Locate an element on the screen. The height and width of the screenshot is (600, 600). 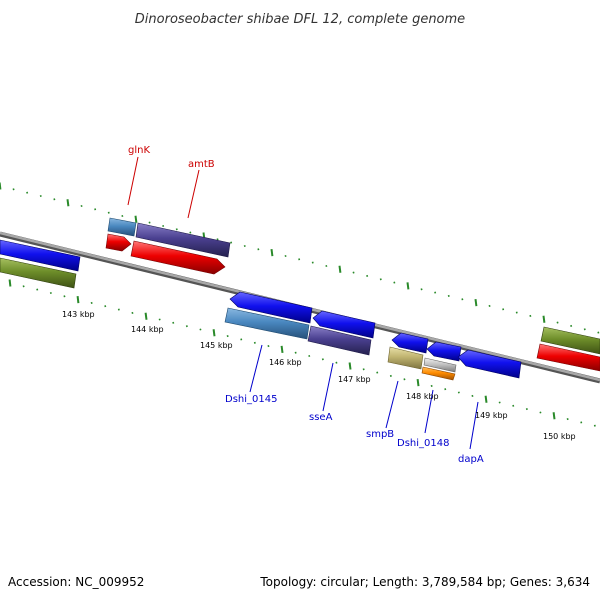
gene-label-Dshi_0145: Dshi_0145 is located at coordinates (251, 399).